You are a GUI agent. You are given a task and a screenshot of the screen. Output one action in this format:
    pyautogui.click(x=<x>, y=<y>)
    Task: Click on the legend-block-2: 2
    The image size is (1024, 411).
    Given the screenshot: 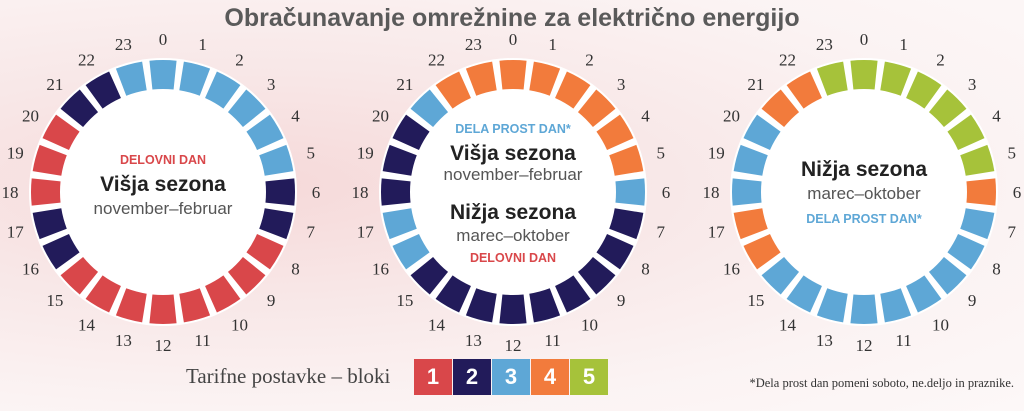 What is the action you would take?
    pyautogui.click(x=472, y=377)
    